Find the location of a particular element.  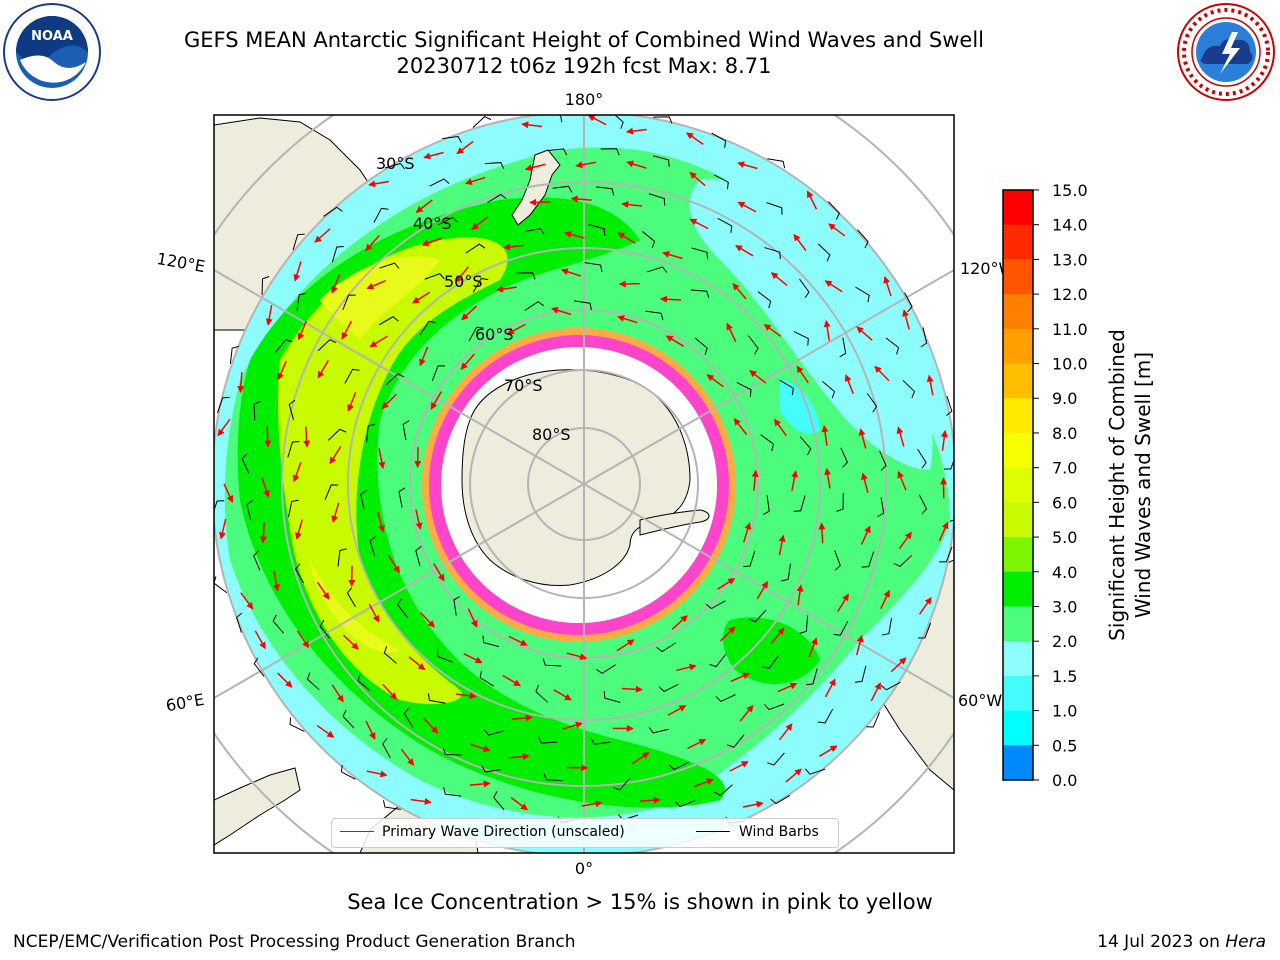

lat-label-40s: 40°S is located at coordinates (432, 223).